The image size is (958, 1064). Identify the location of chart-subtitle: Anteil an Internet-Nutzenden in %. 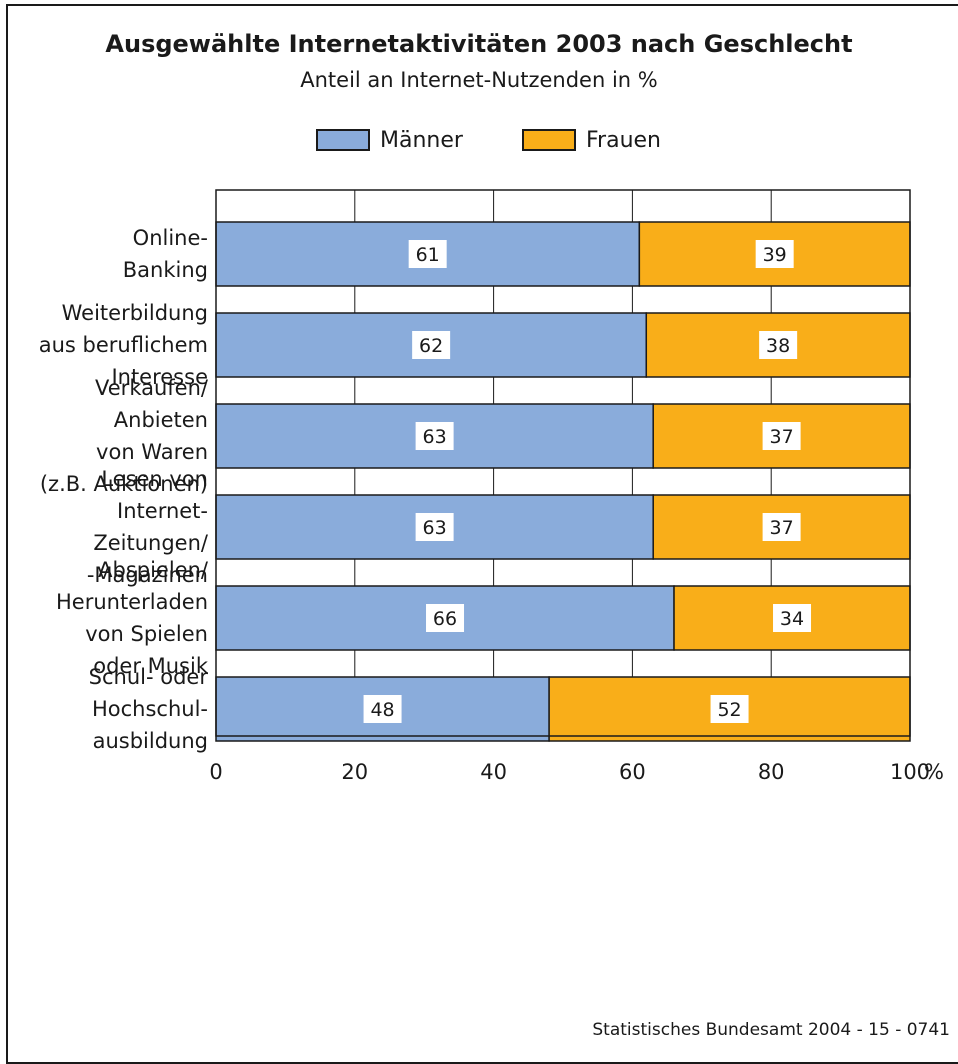
(479, 80).